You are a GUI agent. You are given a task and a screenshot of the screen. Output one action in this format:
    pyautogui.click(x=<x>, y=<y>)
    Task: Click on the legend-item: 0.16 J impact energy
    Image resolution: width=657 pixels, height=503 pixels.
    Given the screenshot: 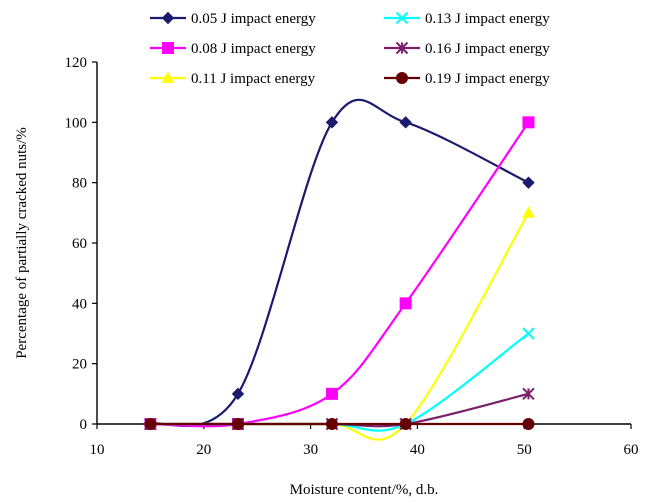 What is the action you would take?
    pyautogui.click(x=467, y=49)
    